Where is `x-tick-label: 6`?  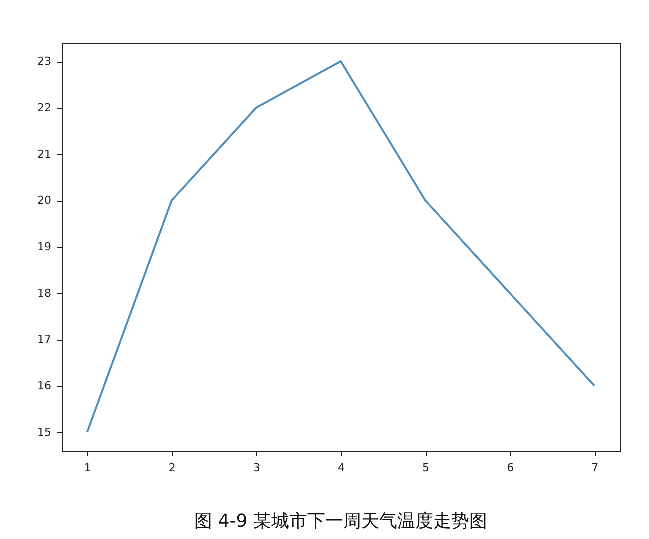
x-tick-label: 6 is located at coordinates (510, 468).